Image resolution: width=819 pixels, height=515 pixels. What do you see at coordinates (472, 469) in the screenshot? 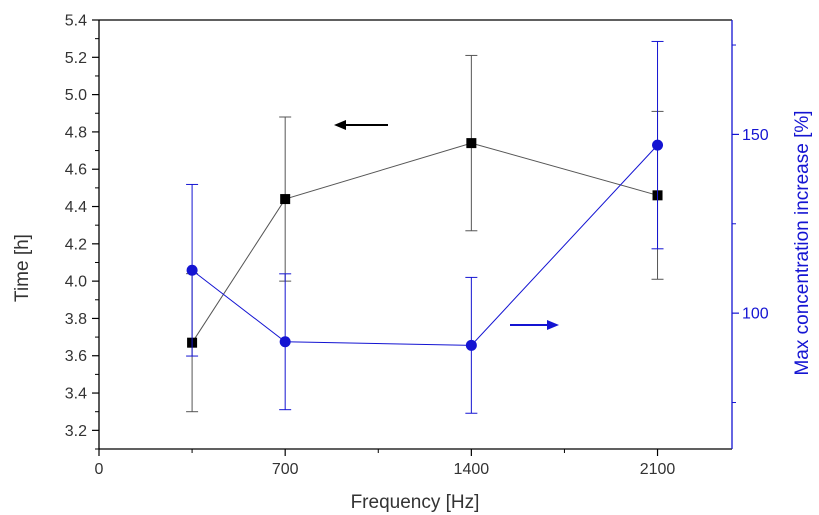
I see `x-tick-label: 1400` at bounding box center [472, 469].